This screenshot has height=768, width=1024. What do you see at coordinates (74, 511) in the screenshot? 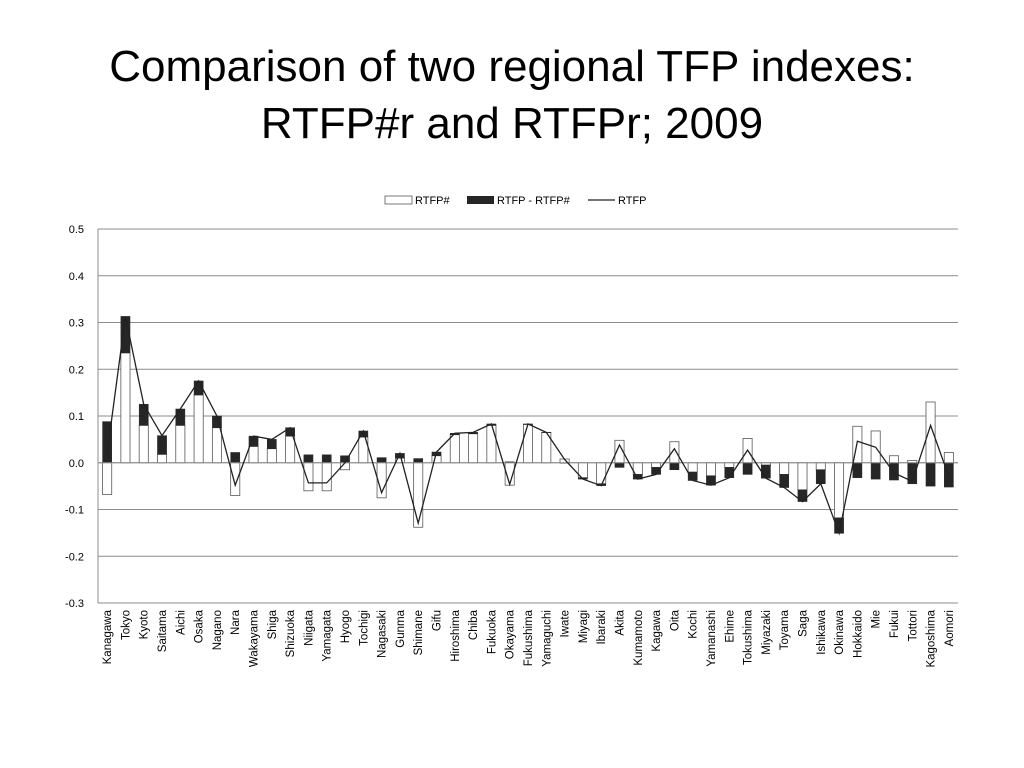
I see `y-tick-label: -0.1` at bounding box center [74, 511].